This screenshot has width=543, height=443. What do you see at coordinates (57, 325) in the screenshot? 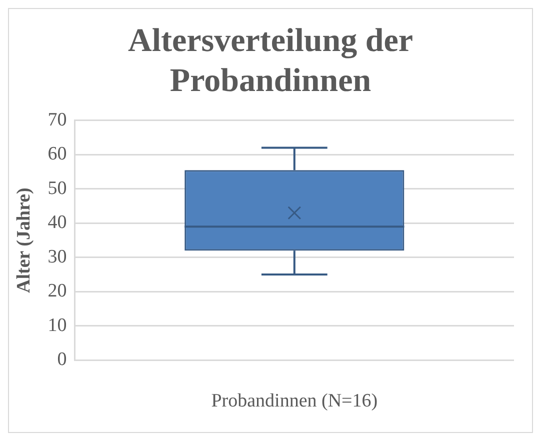
I see `y-tick-label: 10` at bounding box center [57, 325].